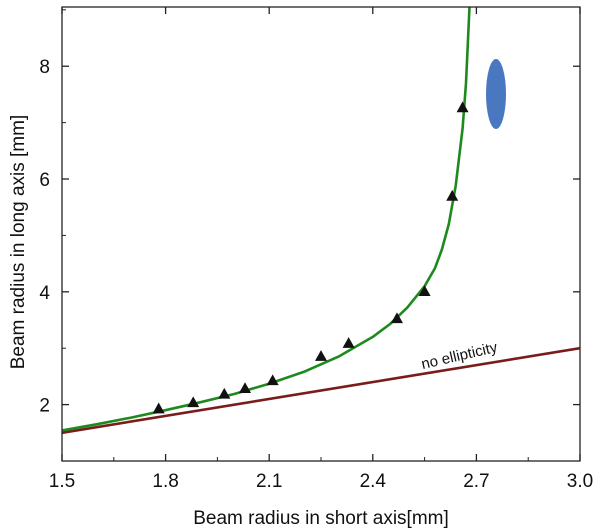 The height and width of the screenshot is (532, 596). I want to click on x-tick-label: 1.5, so click(62, 481).